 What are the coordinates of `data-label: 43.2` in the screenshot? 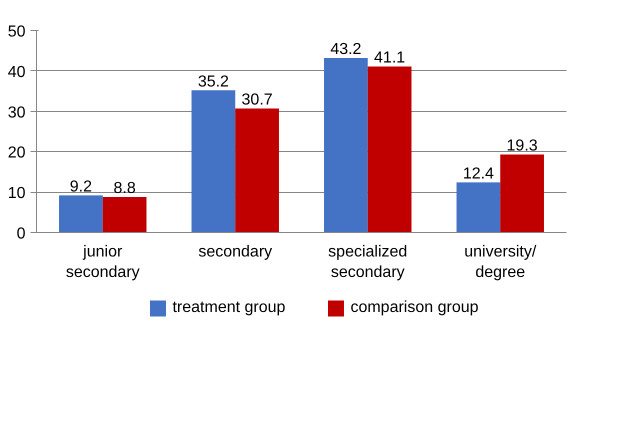 It's located at (346, 49).